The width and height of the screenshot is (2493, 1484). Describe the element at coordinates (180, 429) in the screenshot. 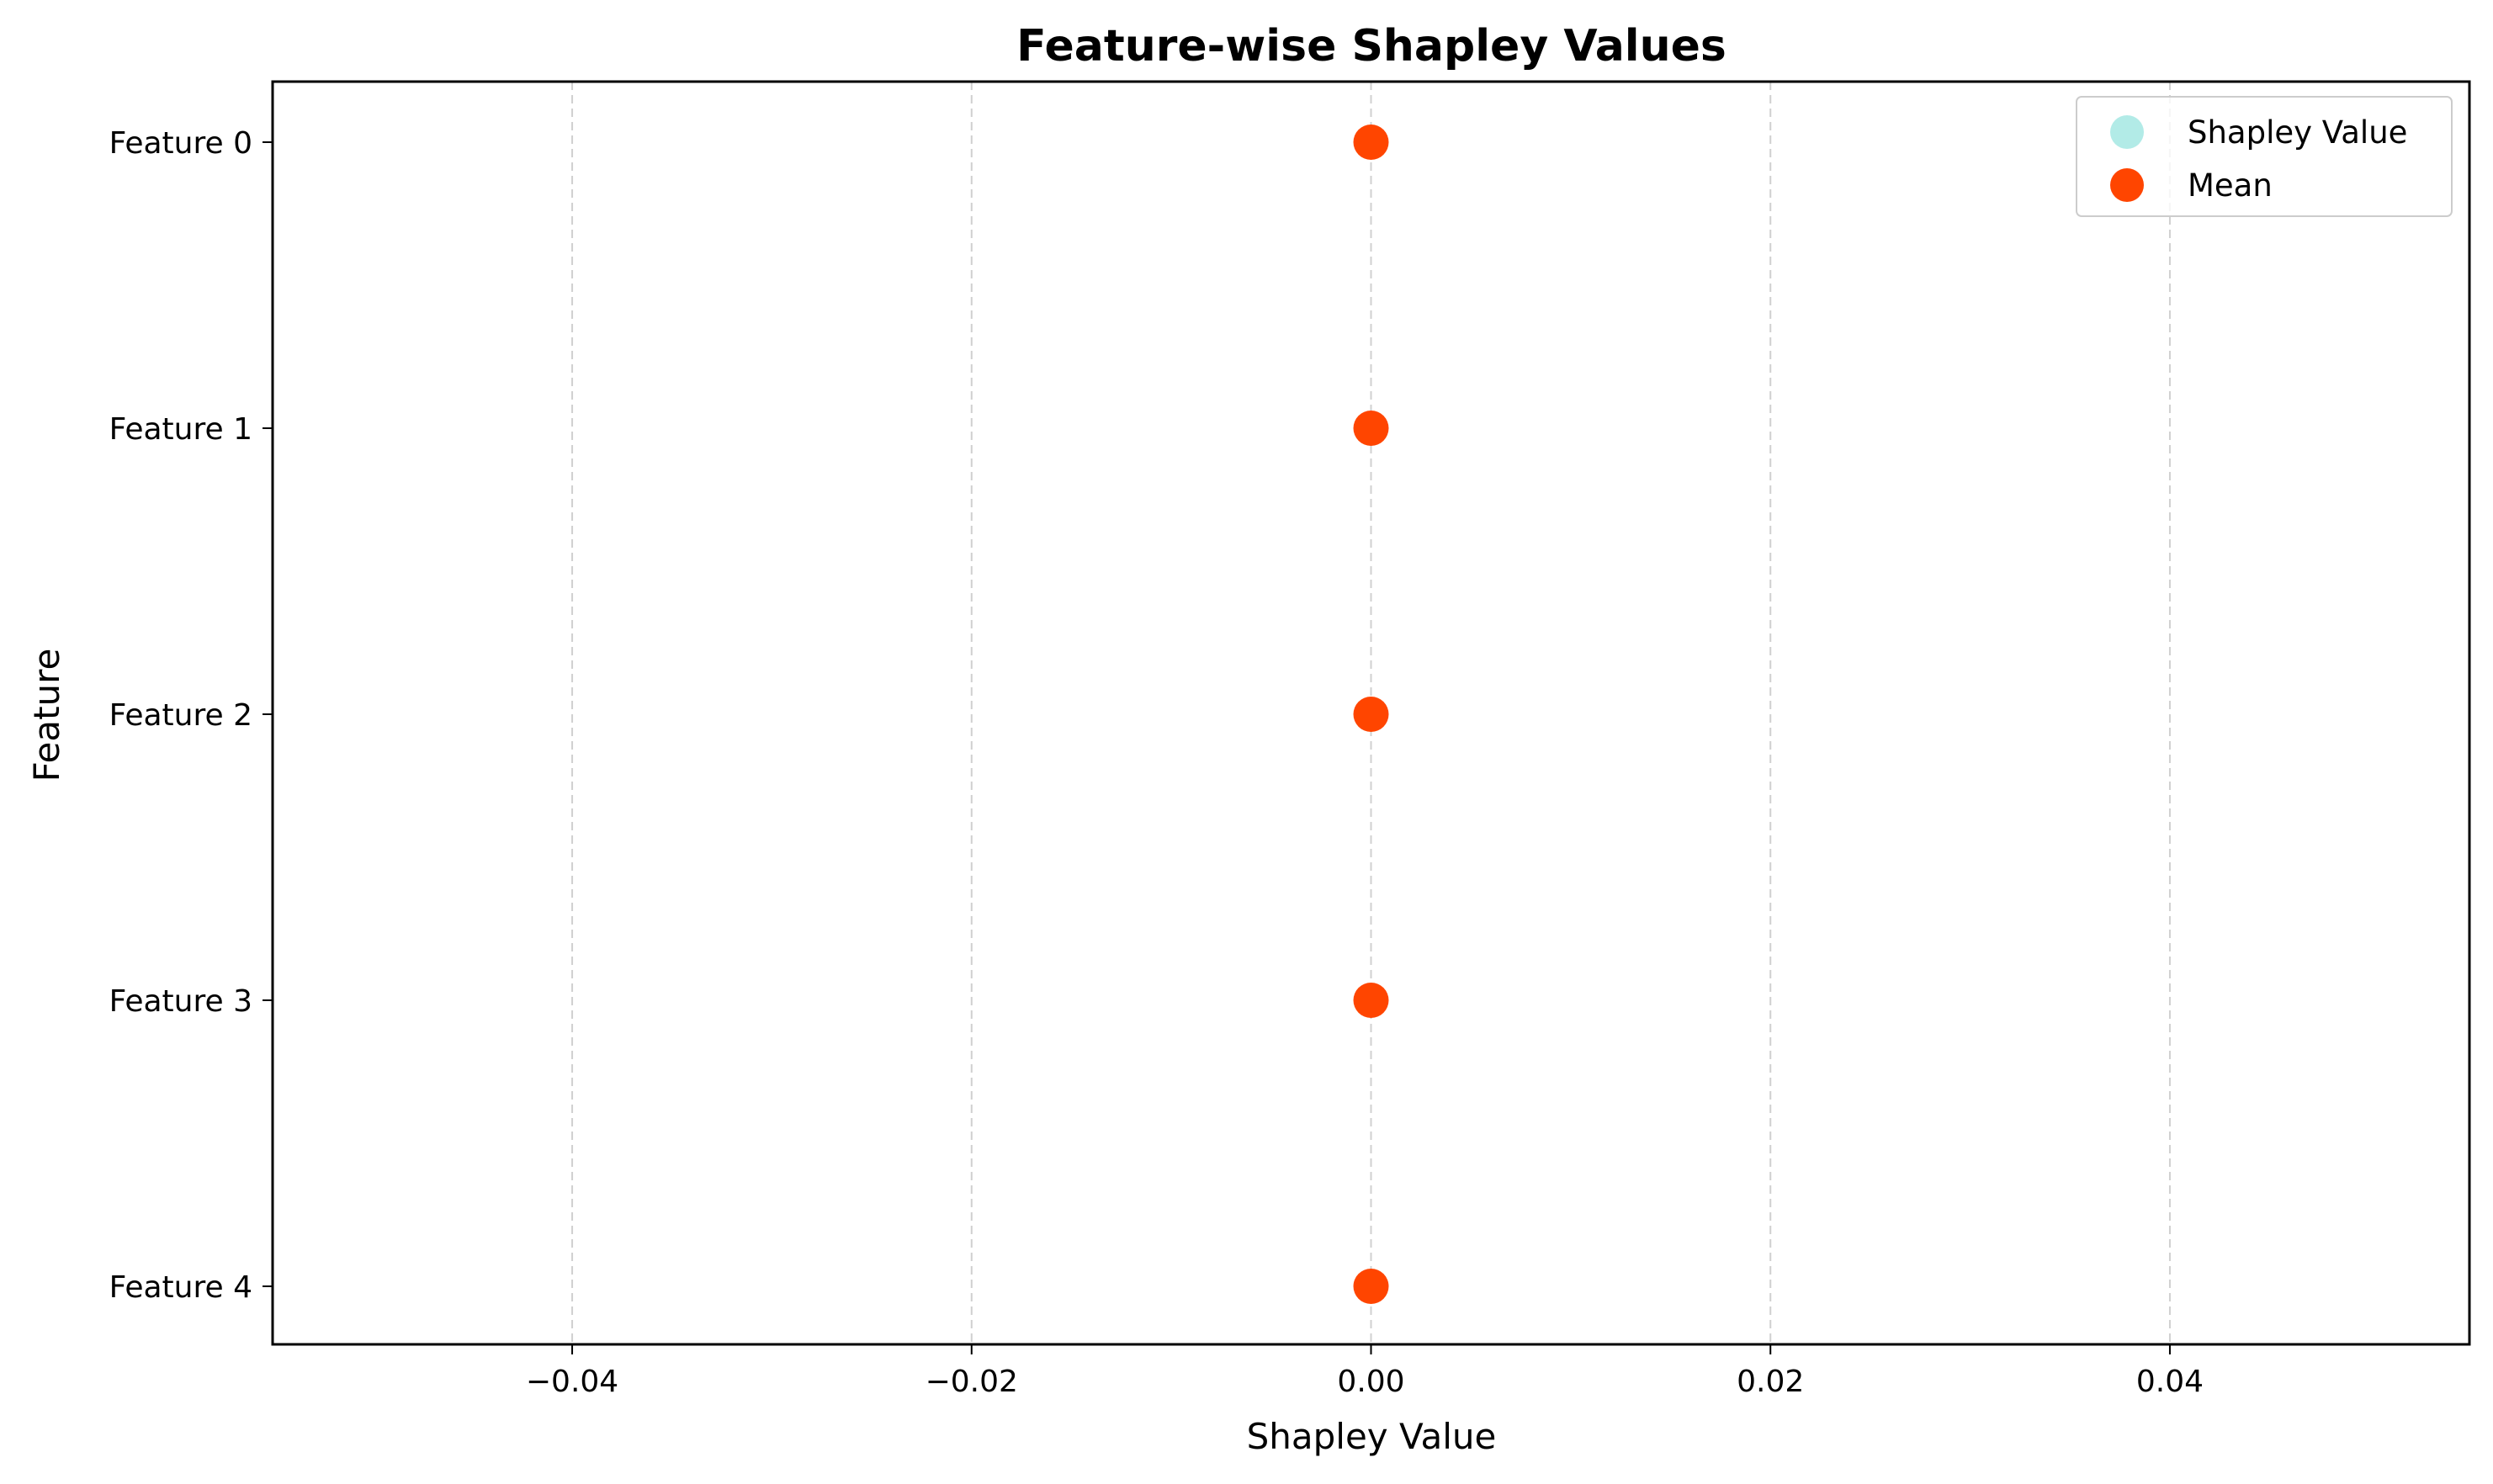

I see `y-tick-label: Feature 1` at that location.